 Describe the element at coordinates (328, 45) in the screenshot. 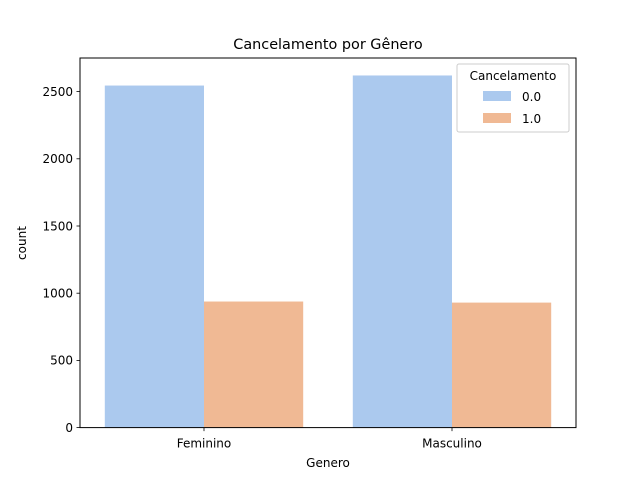

I see `chart-title: Cancelamento por Gênero` at that location.